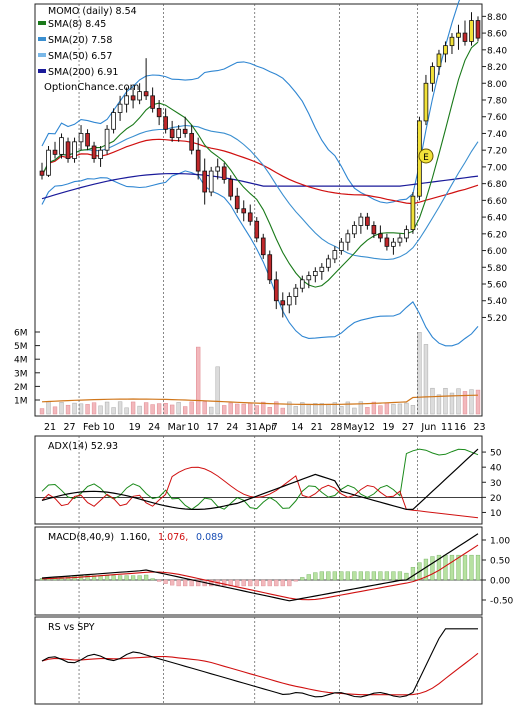  Describe the element at coordinates (497, 68) in the screenshot. I see `price-tick-label: 8.20` at that location.